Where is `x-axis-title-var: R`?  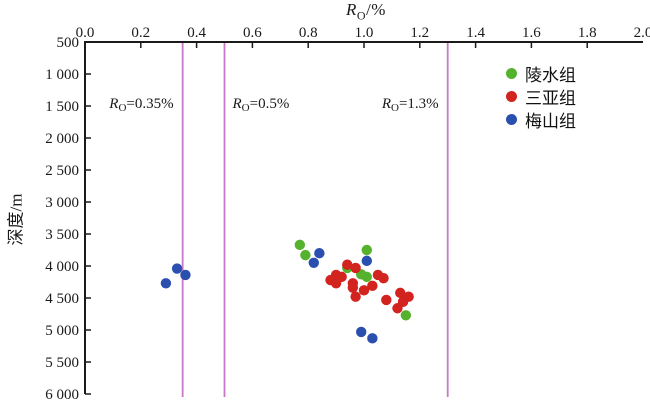 x-axis-title-var: R is located at coordinates (351, 9).